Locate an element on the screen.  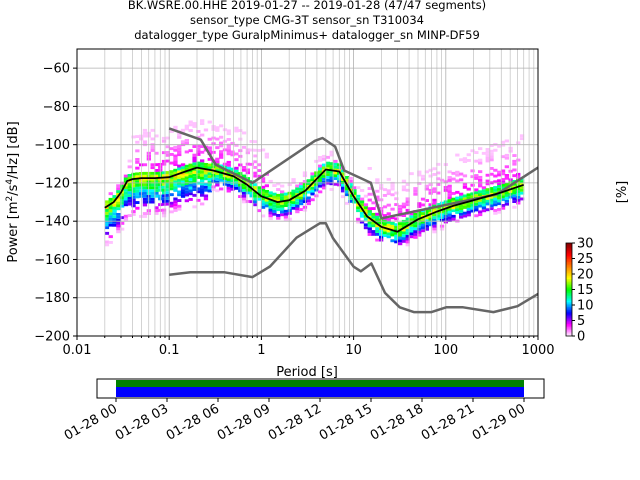
colorbar-tick-label: 0 is located at coordinates (581, 337).